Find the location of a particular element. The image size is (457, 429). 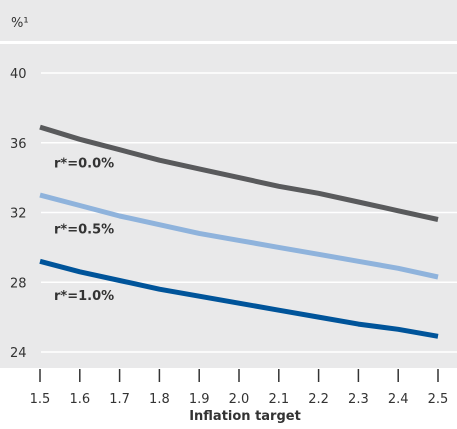

x-tick-label: 2.4 is located at coordinates (398, 399).